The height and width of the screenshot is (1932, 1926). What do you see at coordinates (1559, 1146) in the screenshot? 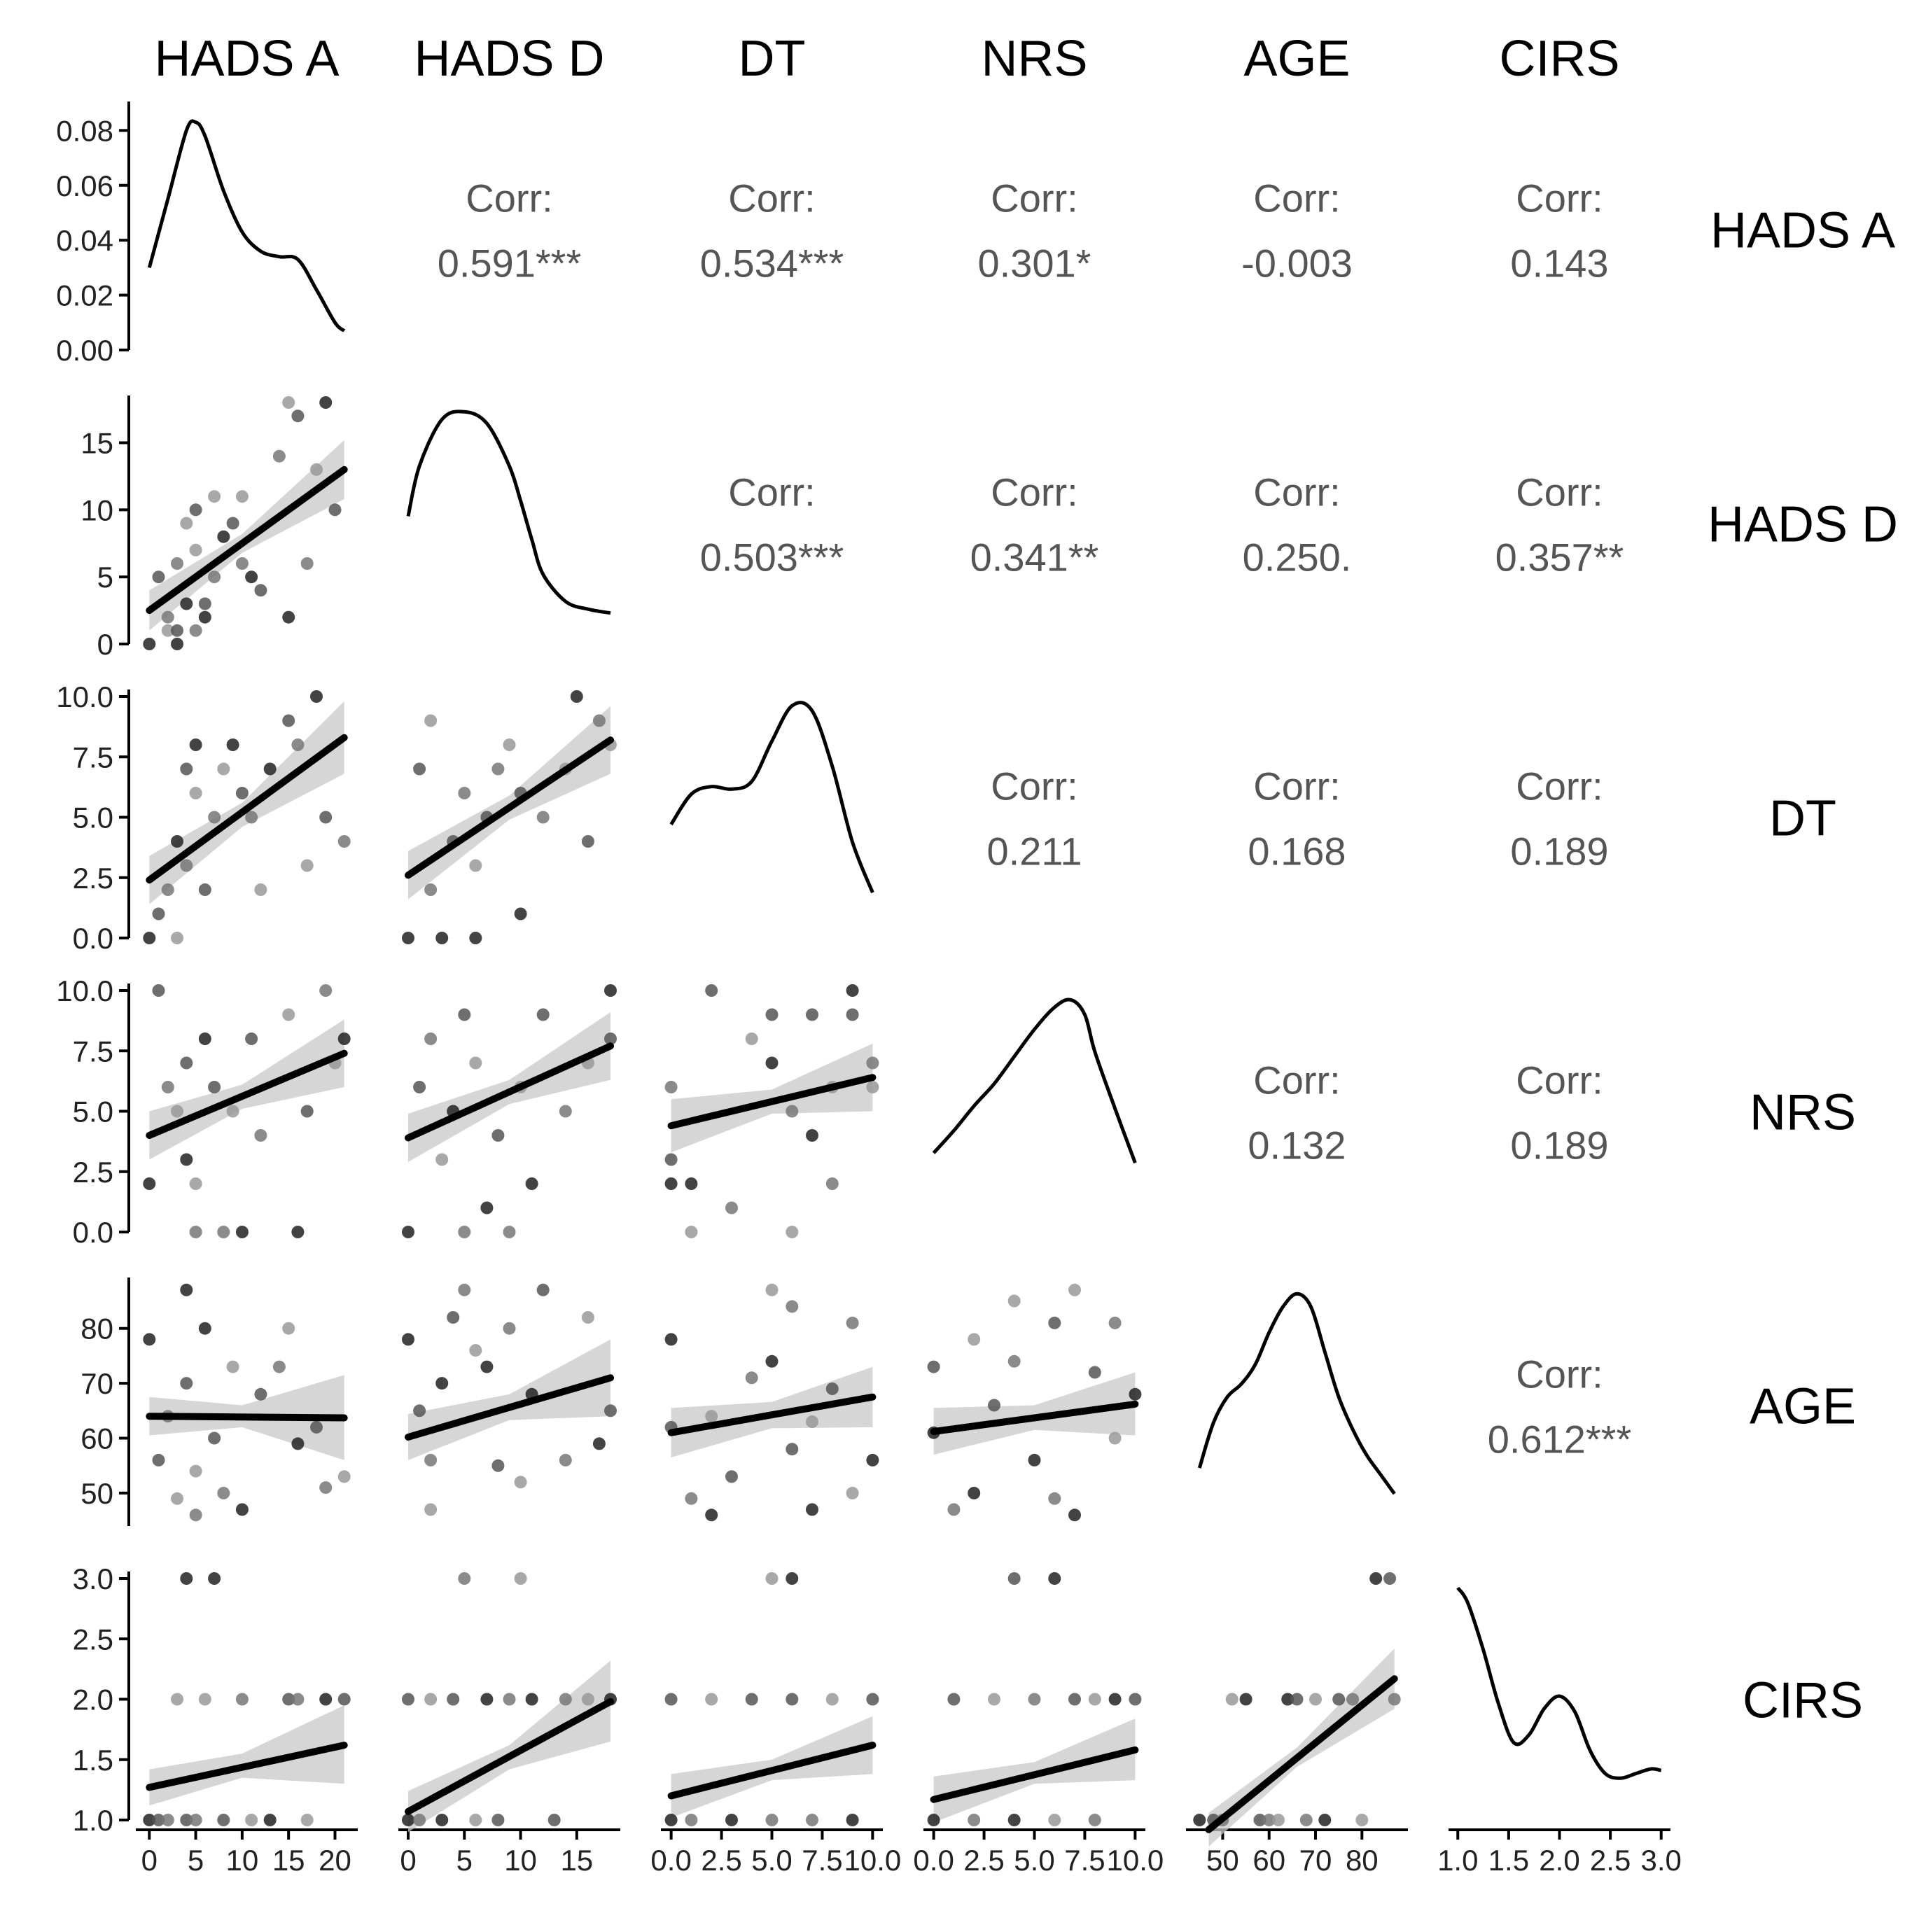
I see `corr-value-nrs-cirs: 0.189` at bounding box center [1559, 1146].